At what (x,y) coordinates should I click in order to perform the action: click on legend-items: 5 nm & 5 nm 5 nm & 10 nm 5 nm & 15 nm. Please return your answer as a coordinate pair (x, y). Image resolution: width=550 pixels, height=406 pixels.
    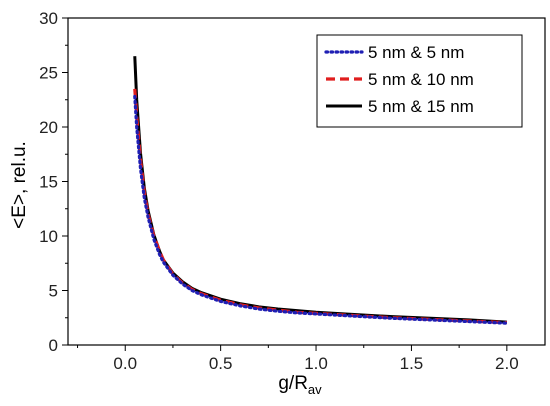
    Looking at the image, I should click on (399, 79).